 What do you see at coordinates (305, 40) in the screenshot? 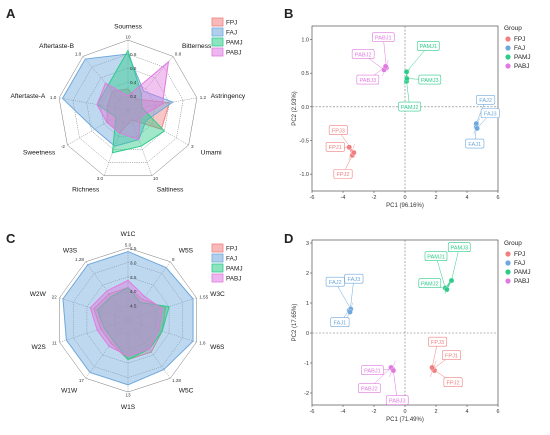
I see `y-tick-label: 1.0` at bounding box center [305, 40].